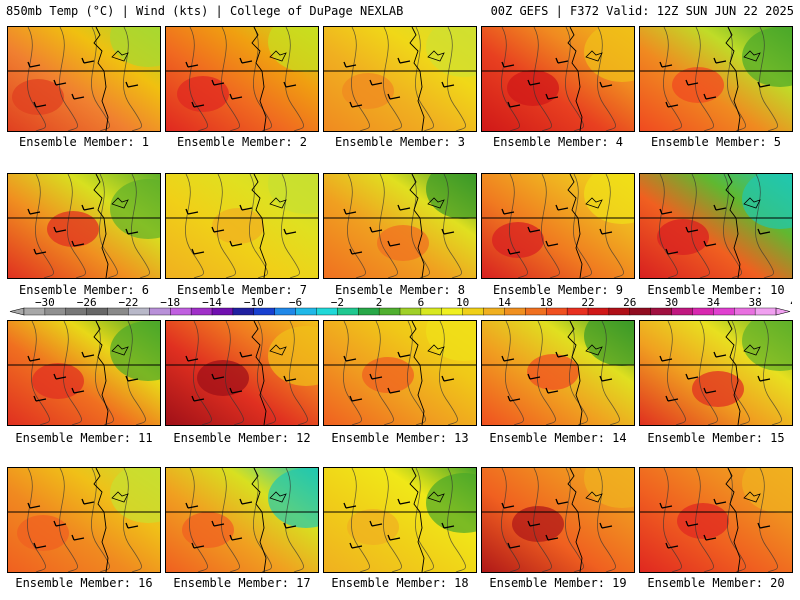 Image resolution: width=800 pixels, height=600 pixels. I want to click on colorbar-tick-label: 14, so click(505, 302).